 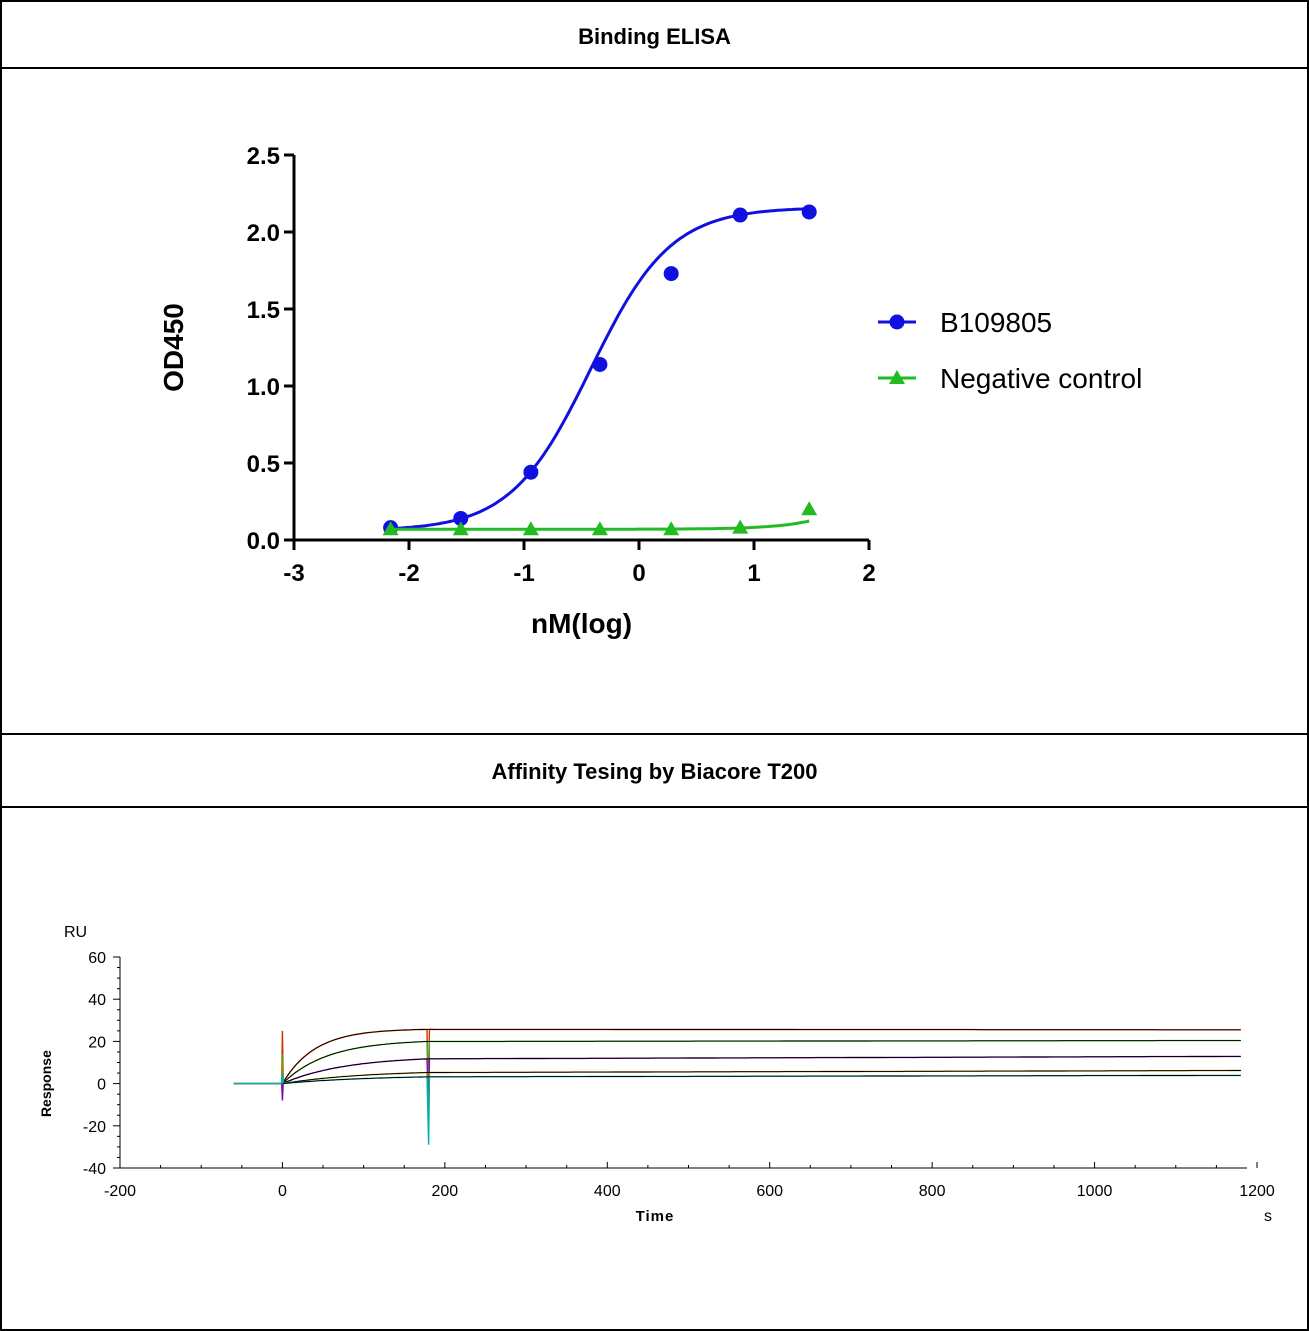 What do you see at coordinates (753, 573) in the screenshot?
I see `x-tick-label: 1` at bounding box center [753, 573].